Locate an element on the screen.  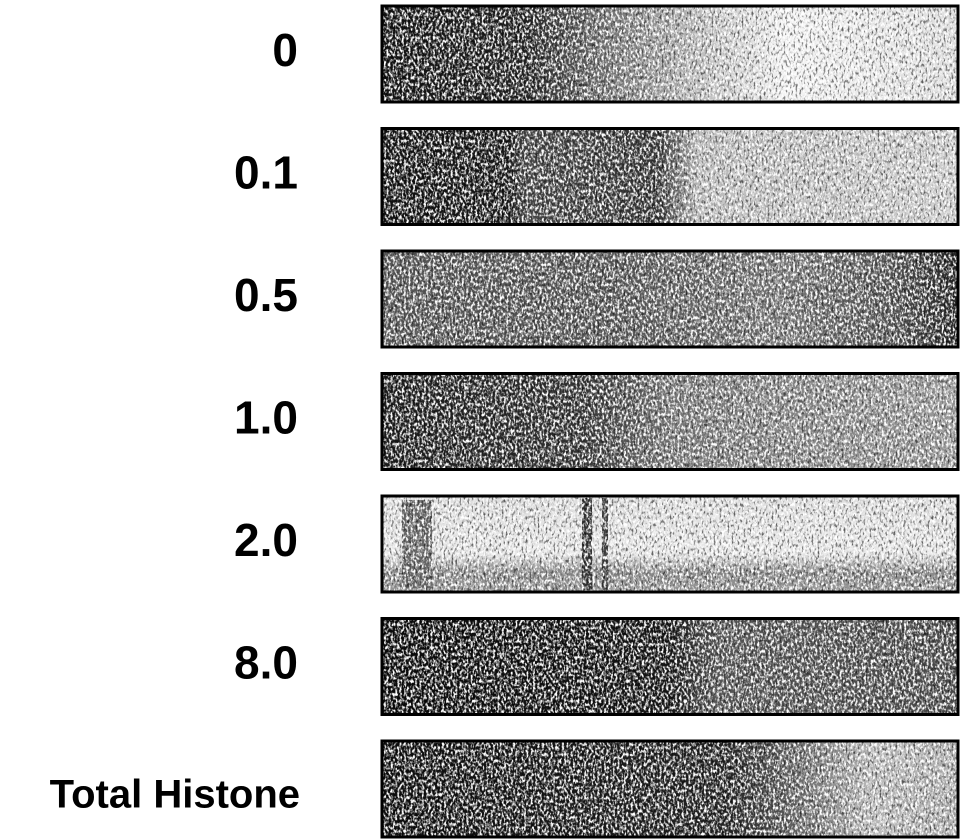
lane-label: 8.0 is located at coordinates (266, 663).